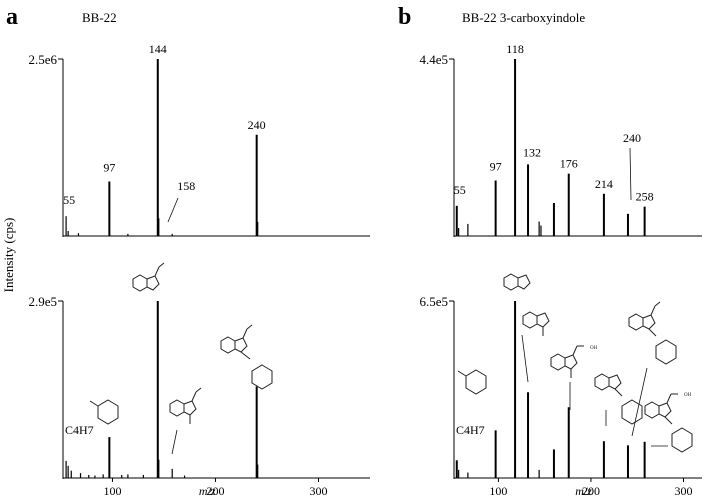  What do you see at coordinates (618, 399) in the screenshot?
I see `cyclohexylmethyl-indole-structure` at bounding box center [618, 399].